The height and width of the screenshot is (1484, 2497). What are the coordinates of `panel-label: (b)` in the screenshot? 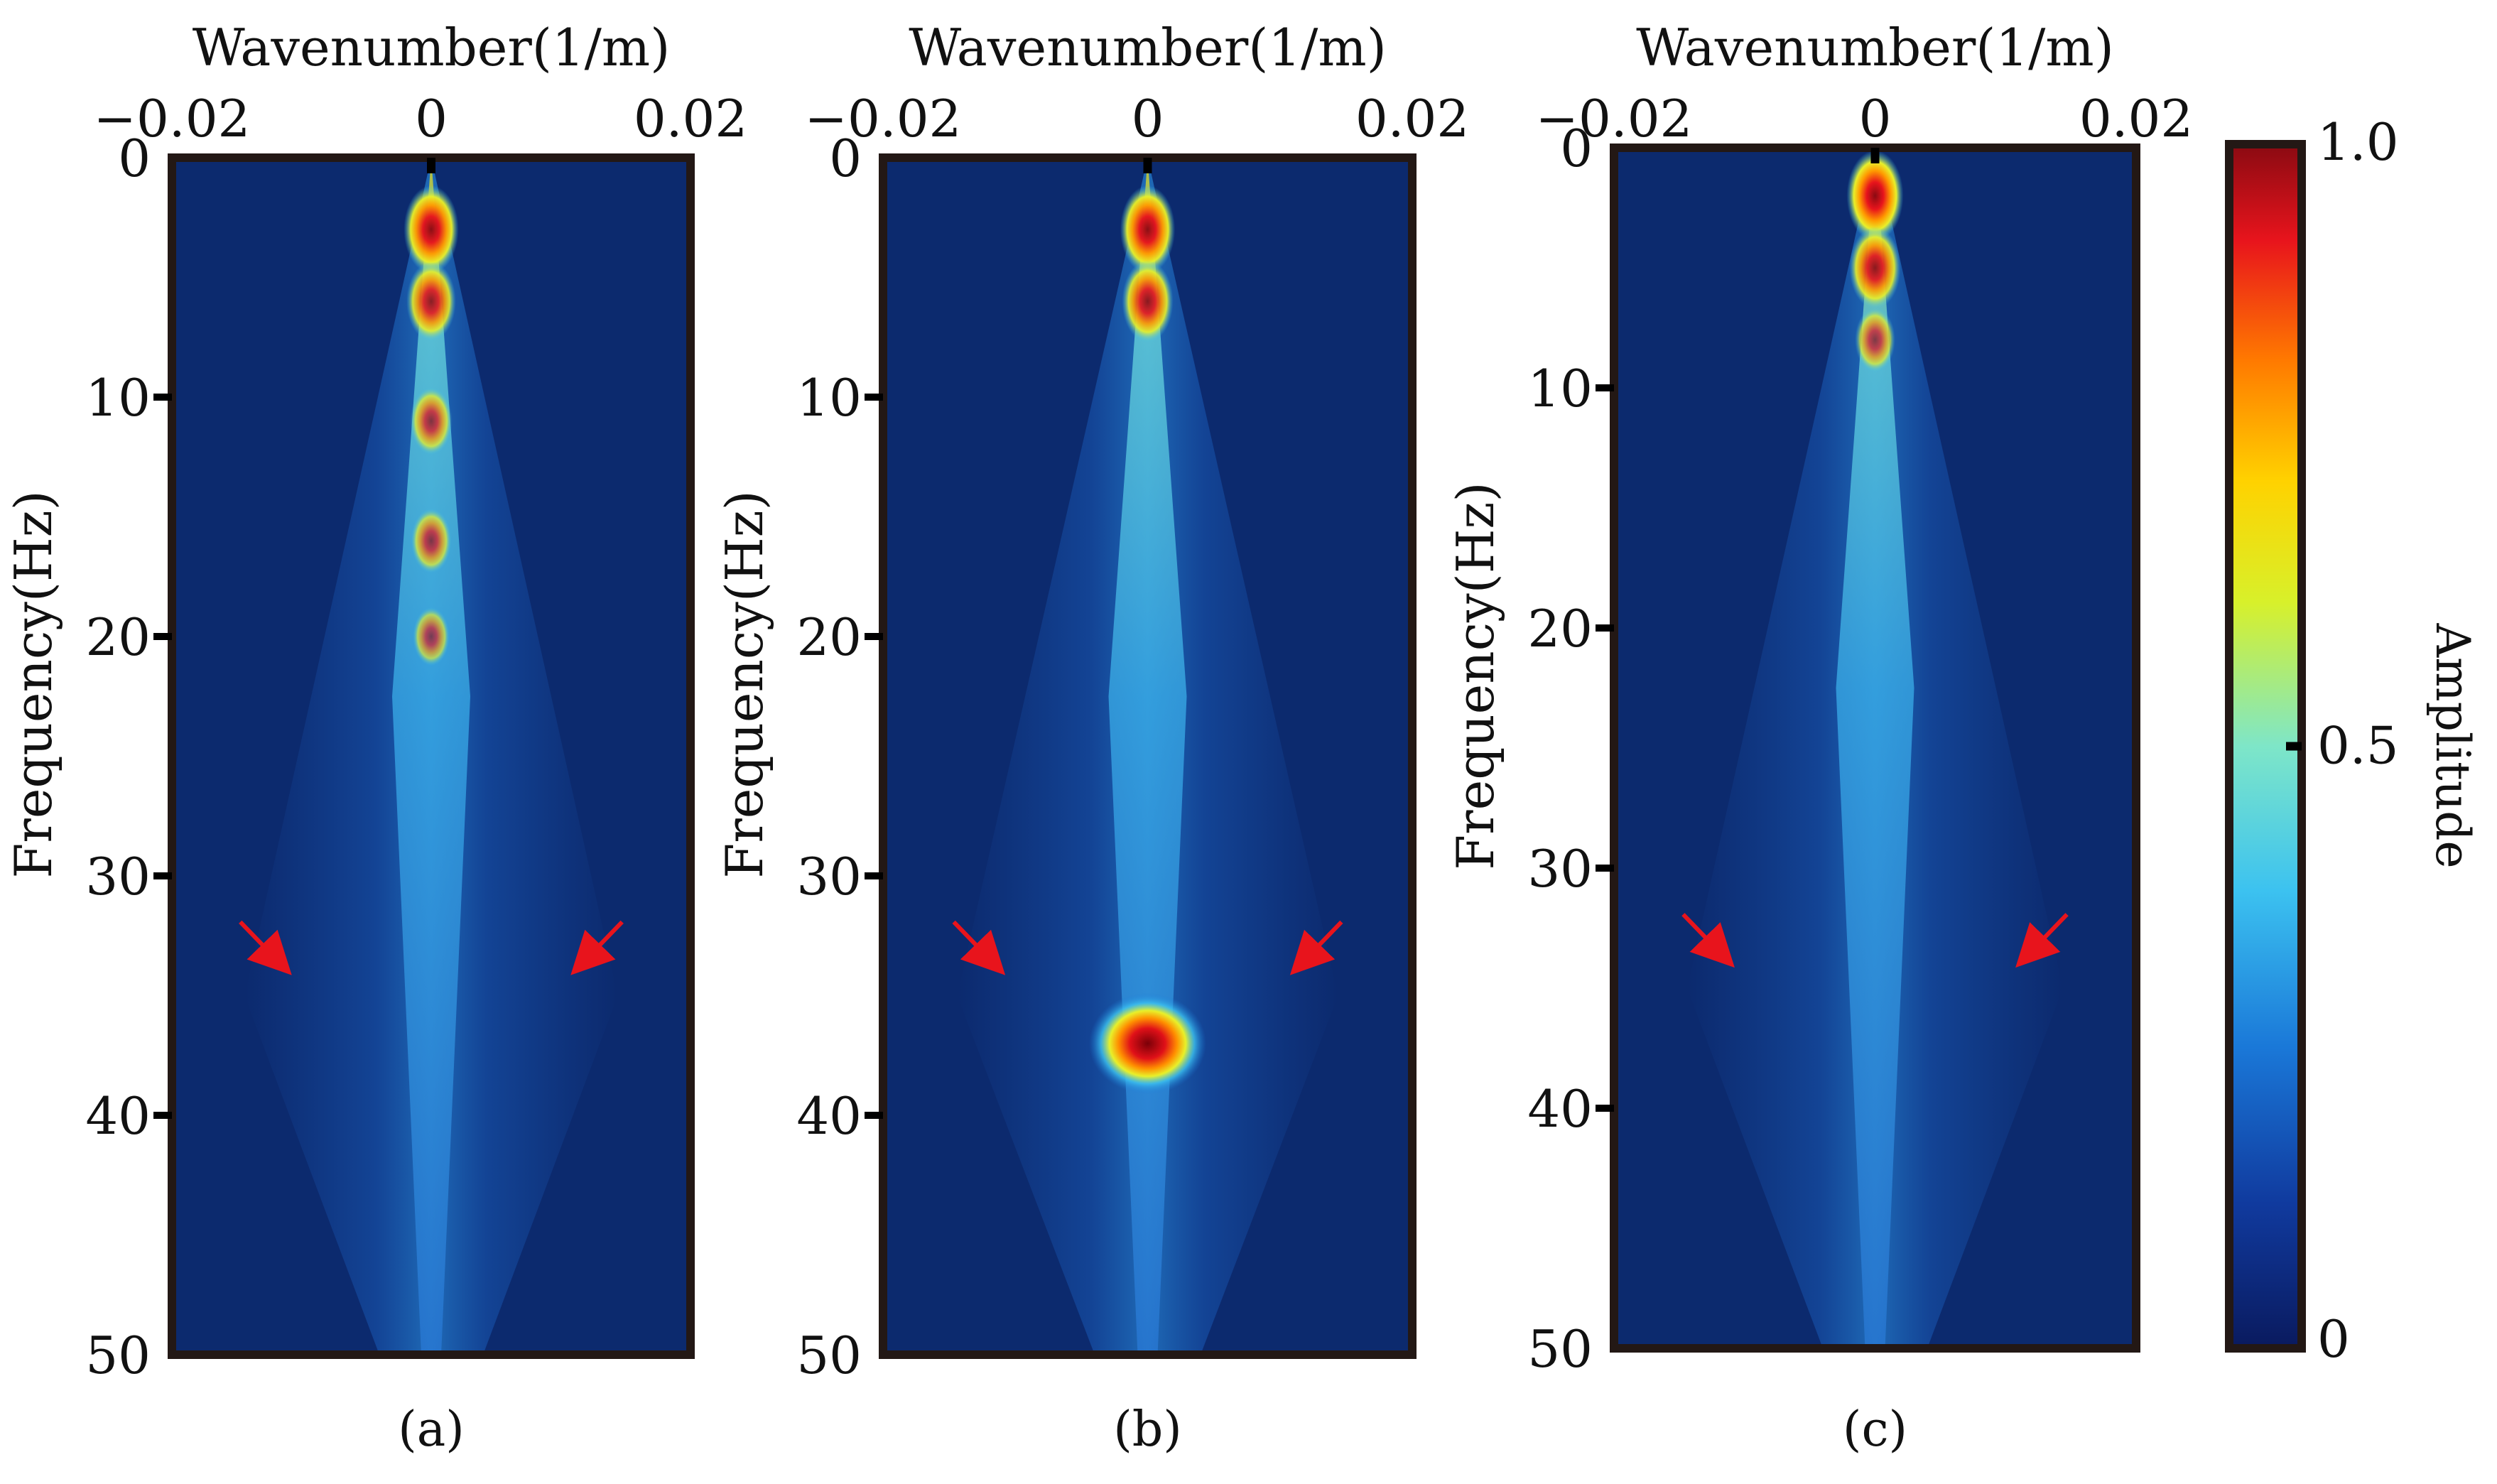 It's located at (1147, 1430).